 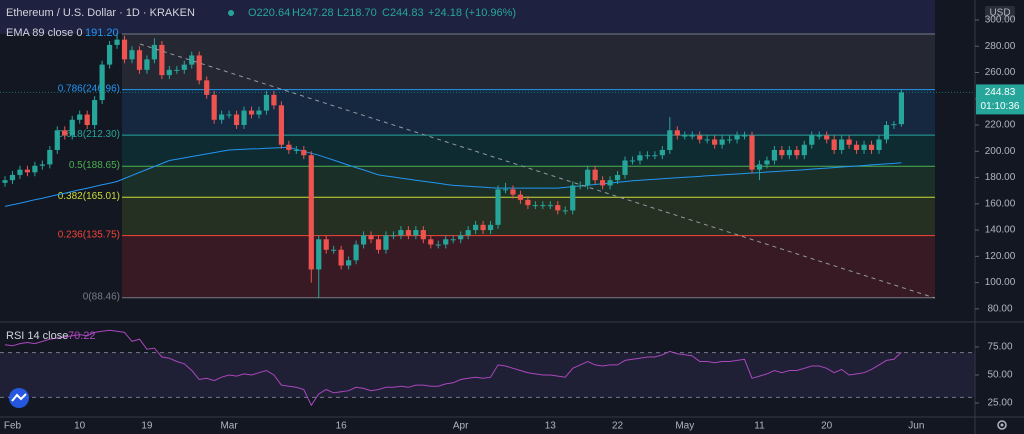 I want to click on x-tick-label: 16, so click(x=342, y=426).